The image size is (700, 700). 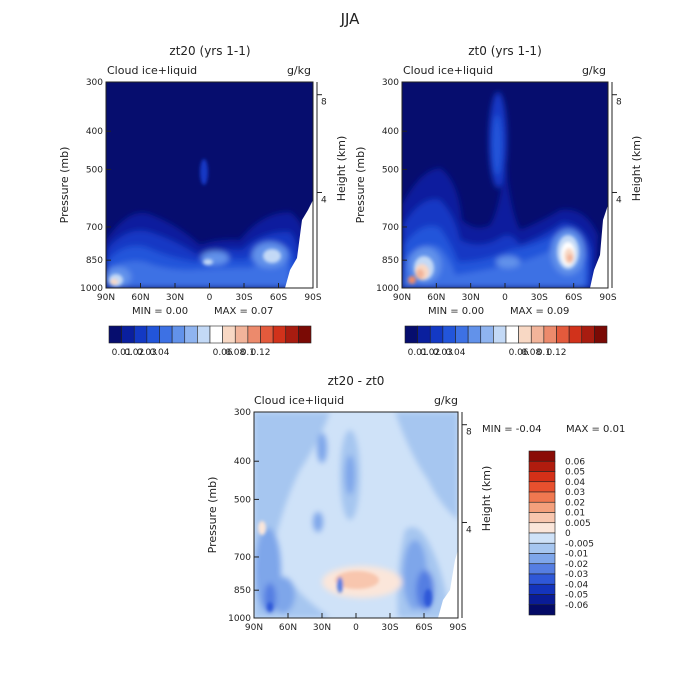 I want to click on colorbar-label: 0.1, so click(x=248, y=353).